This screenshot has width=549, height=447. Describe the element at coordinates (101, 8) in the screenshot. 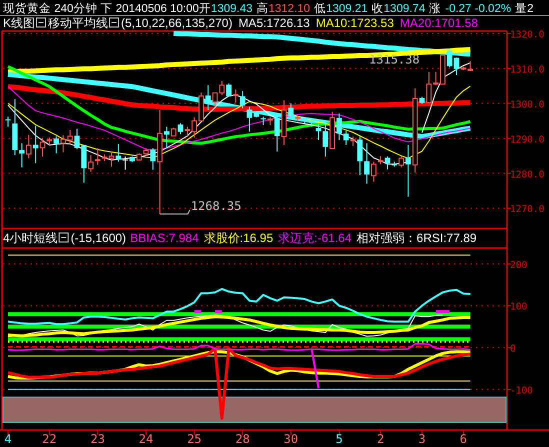

I see `chart-title: 现货黄金 240分钟 下 20140506 10:00` at that location.